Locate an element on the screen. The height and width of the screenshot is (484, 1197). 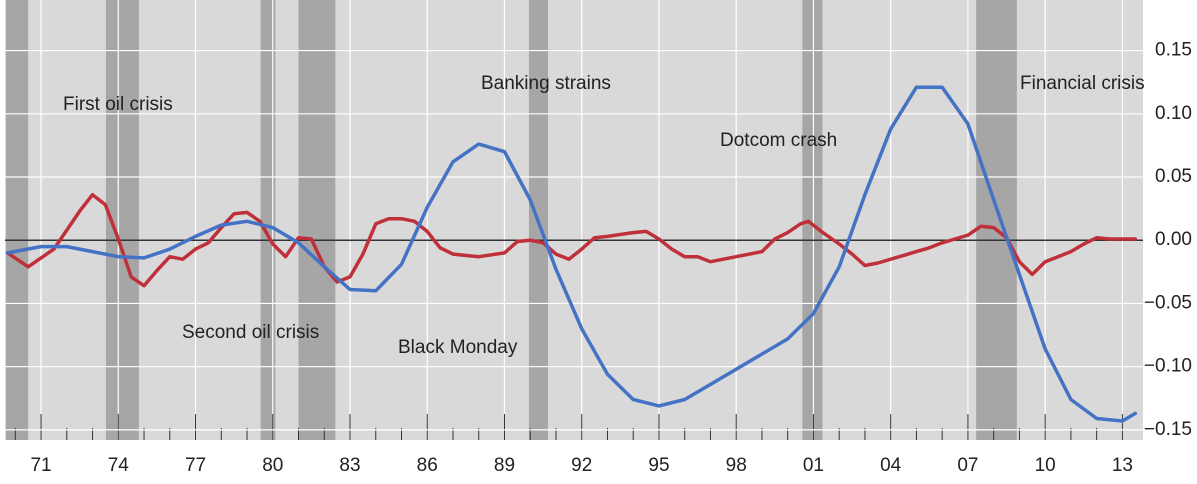
x-tick-label: 83 is located at coordinates (349, 465).